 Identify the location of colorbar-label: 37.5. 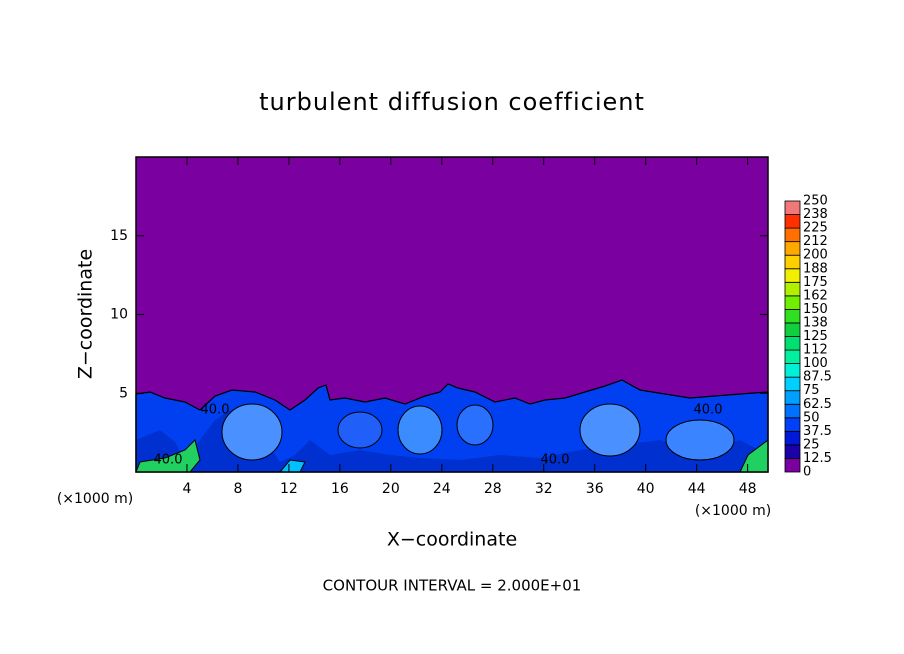
(817, 431).